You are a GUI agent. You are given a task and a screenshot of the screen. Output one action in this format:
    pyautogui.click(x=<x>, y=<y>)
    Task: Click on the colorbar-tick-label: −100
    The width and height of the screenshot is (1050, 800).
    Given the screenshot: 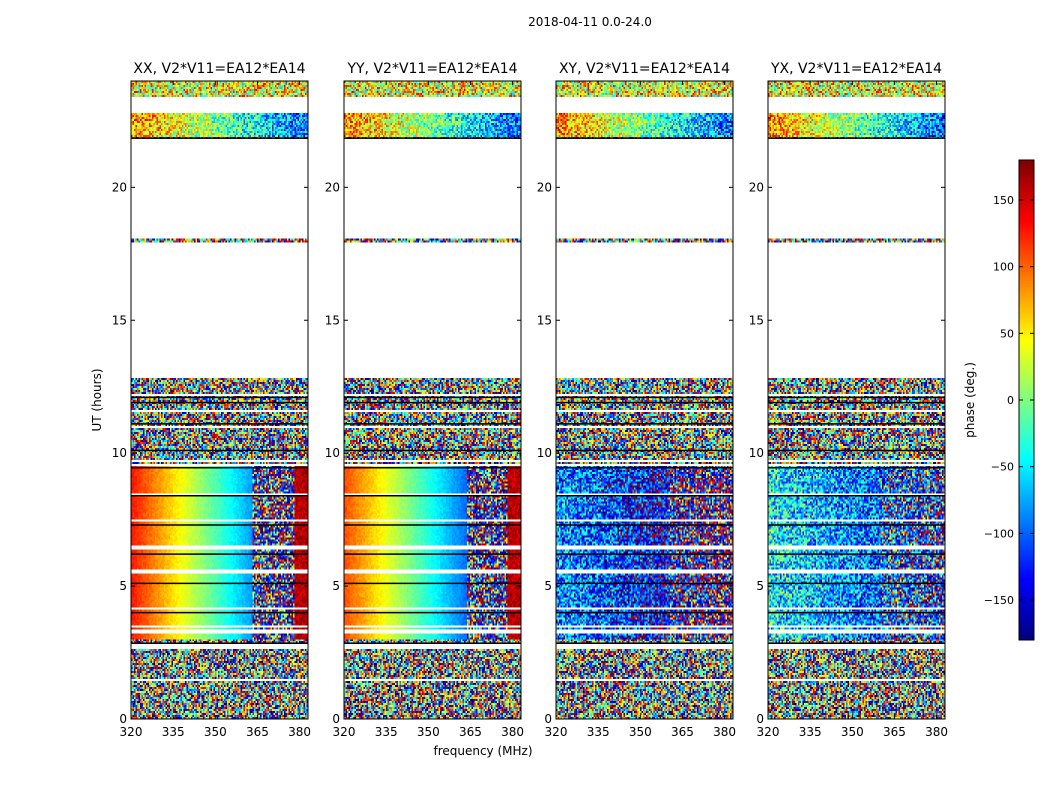 What is the action you would take?
    pyautogui.click(x=999, y=533)
    